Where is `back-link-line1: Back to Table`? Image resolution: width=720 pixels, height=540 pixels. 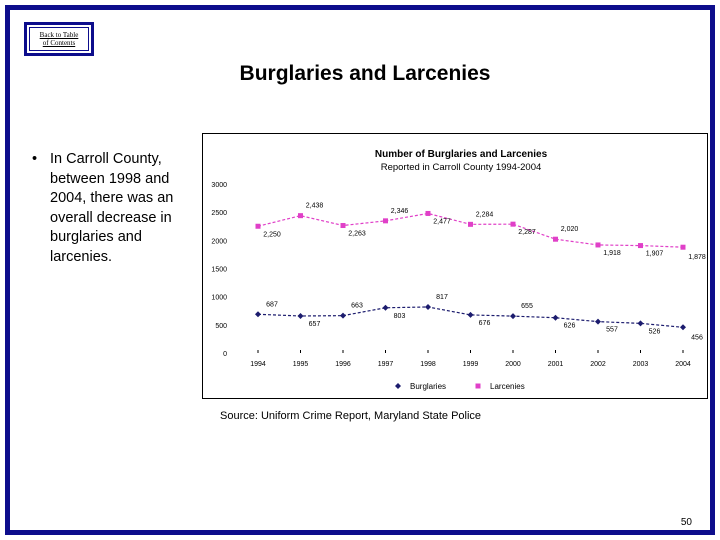
back-link-line1: Back to Table is located at coordinates (59, 35).